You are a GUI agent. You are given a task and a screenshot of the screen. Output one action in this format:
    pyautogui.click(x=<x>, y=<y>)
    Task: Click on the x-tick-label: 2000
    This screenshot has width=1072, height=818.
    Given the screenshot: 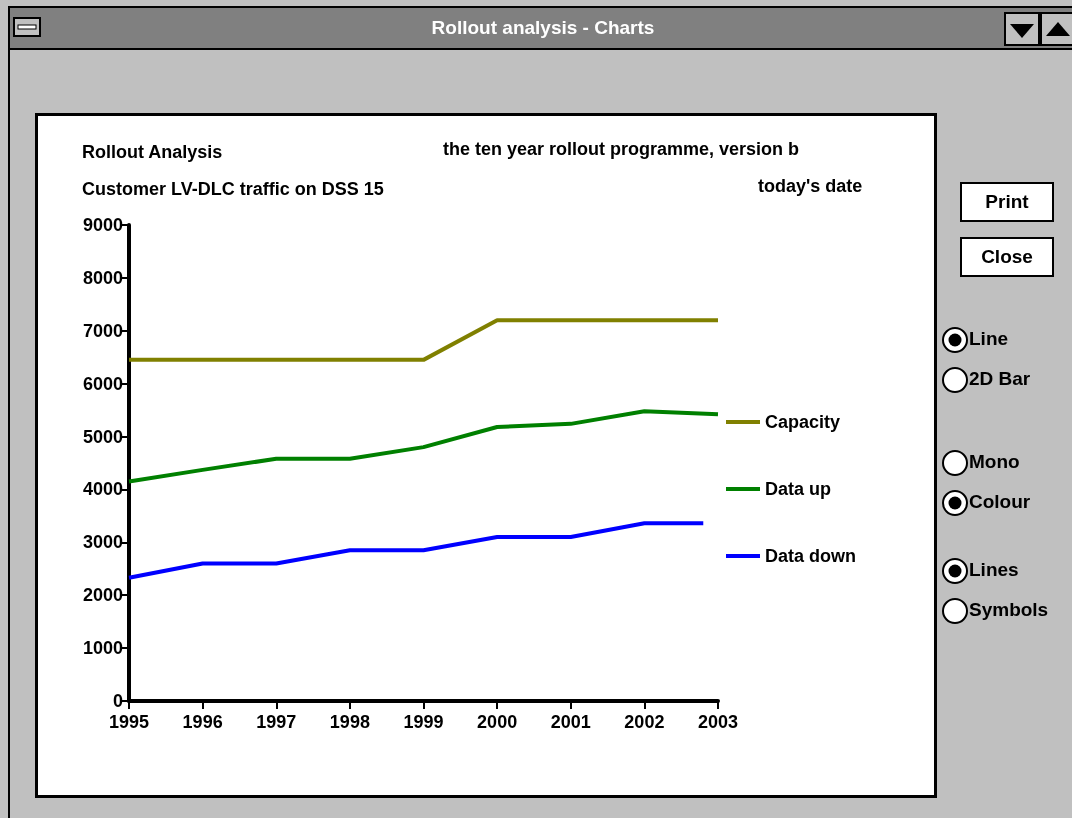 What is the action you would take?
    pyautogui.click(x=497, y=722)
    